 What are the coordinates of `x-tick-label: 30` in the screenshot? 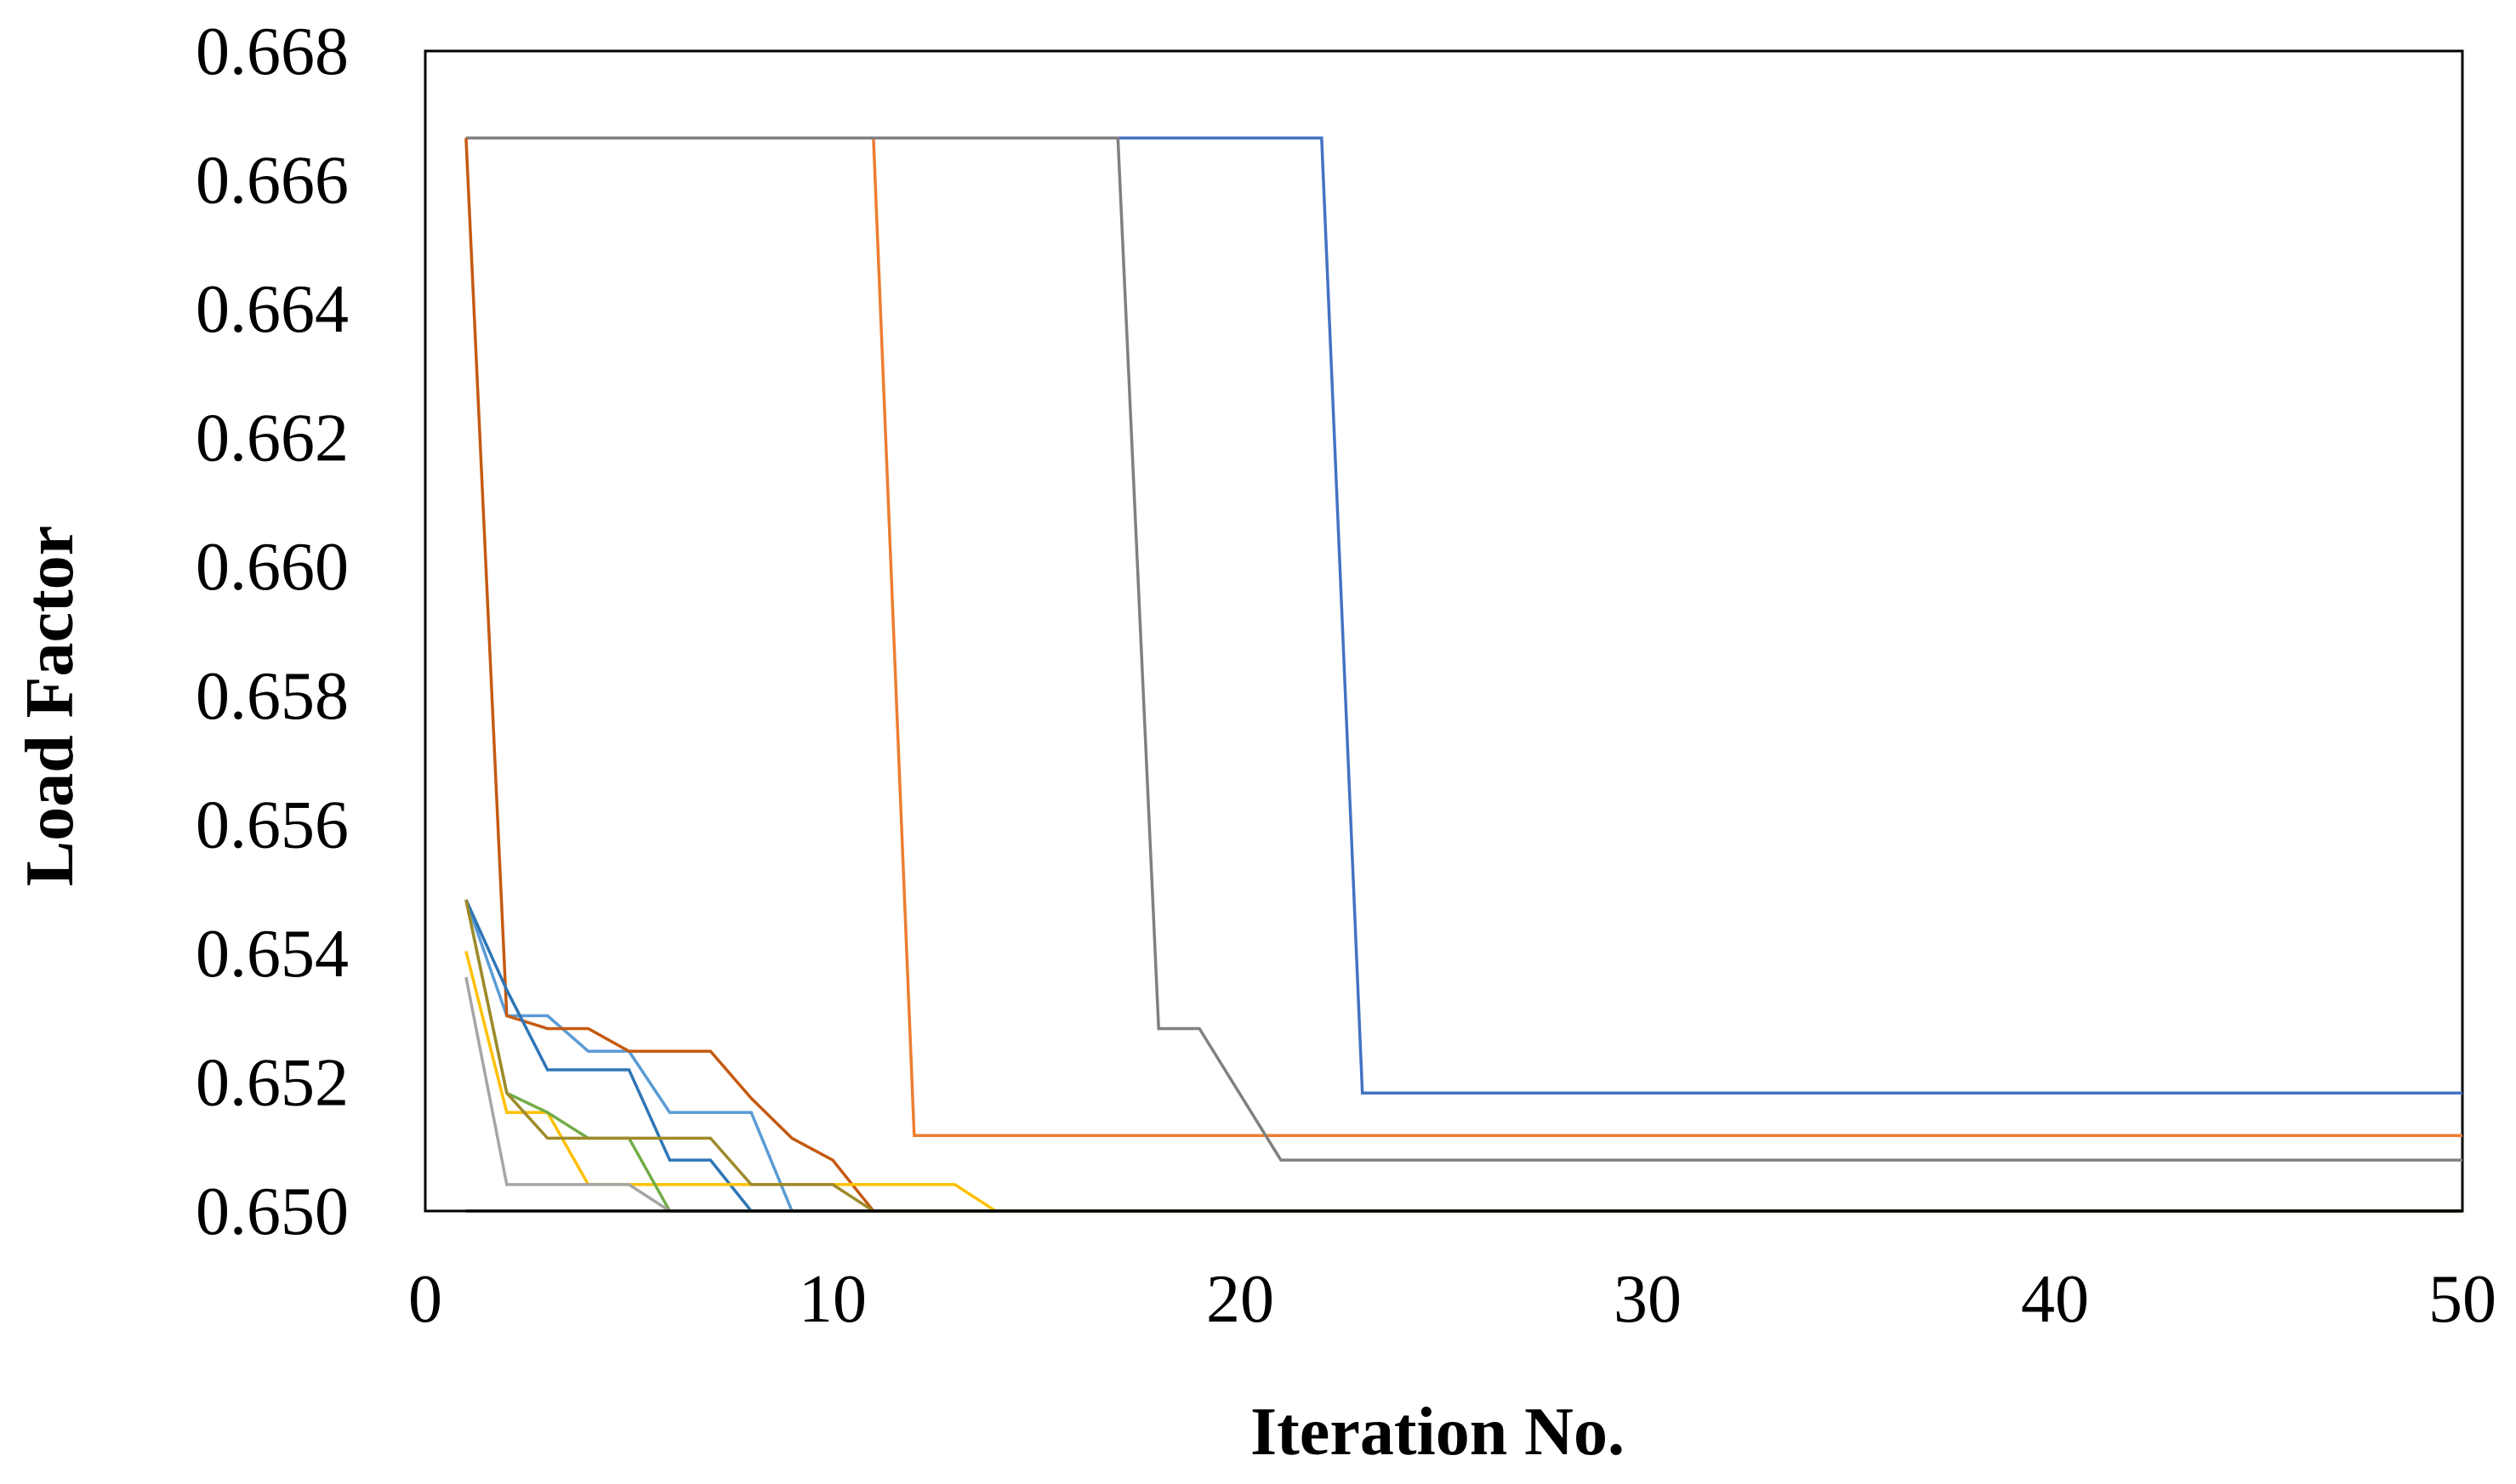 It's located at (1648, 1300).